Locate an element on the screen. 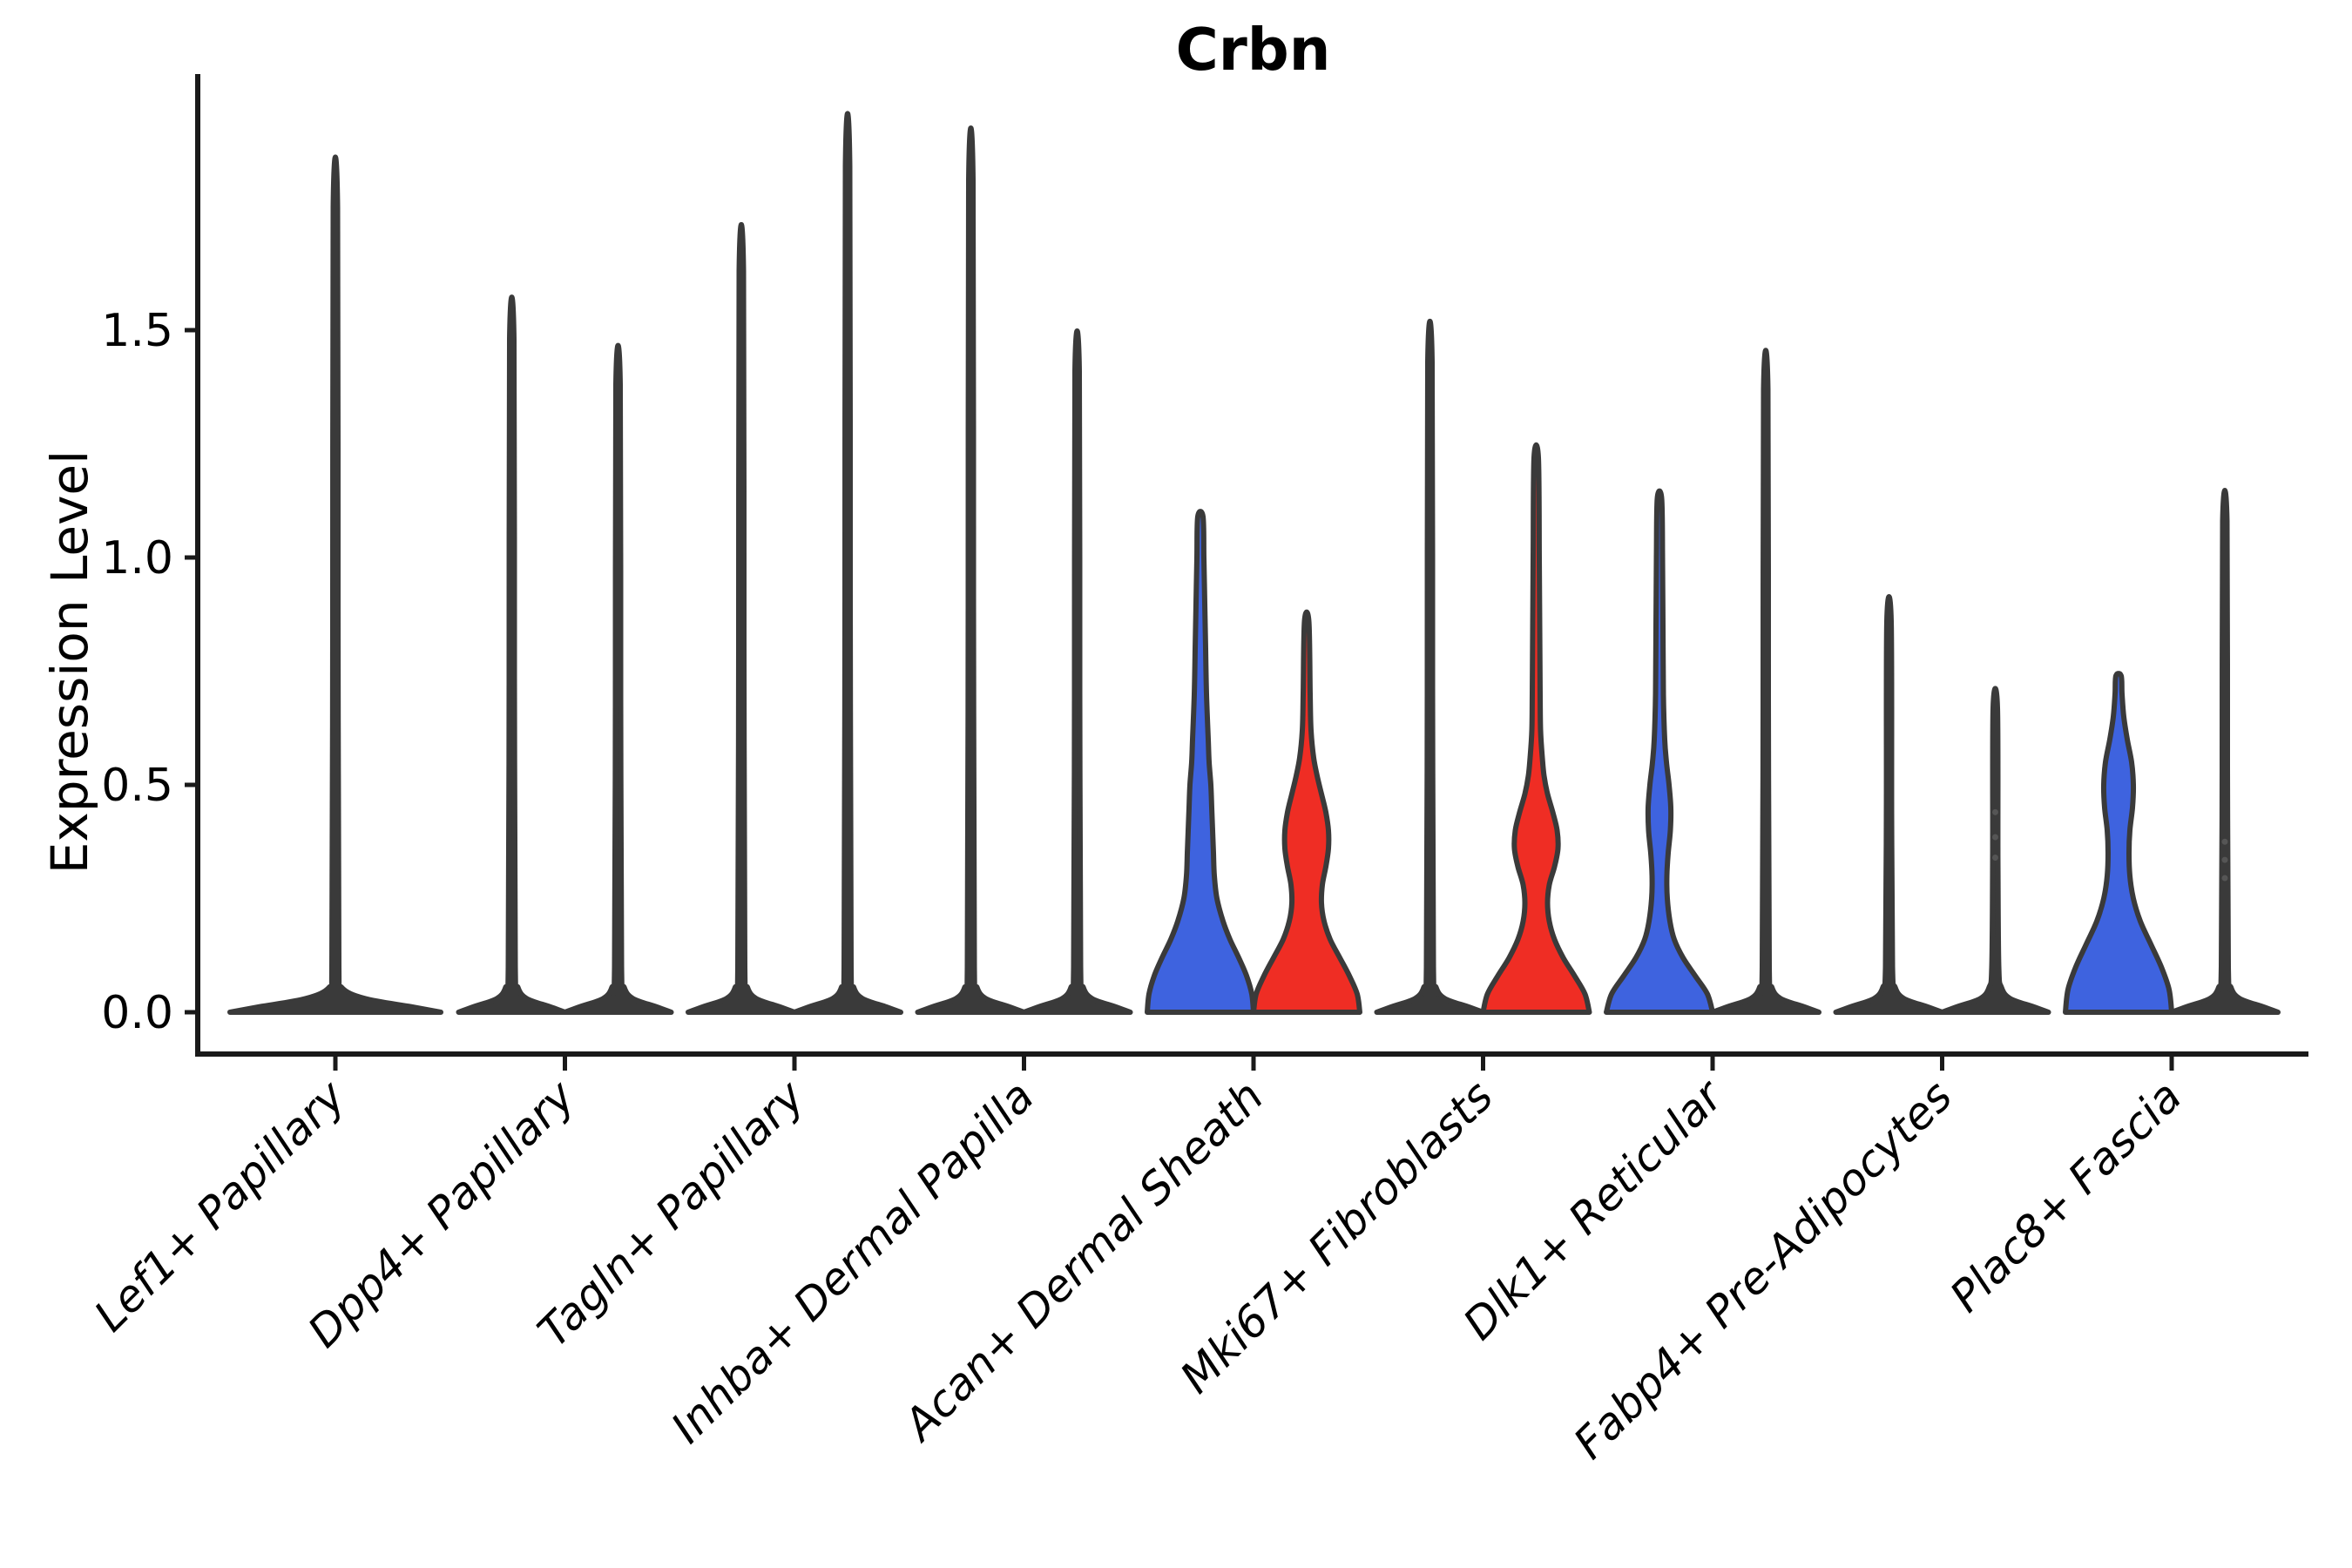 The height and width of the screenshot is (1568, 2352). violin-9-right is located at coordinates (2225, 751).